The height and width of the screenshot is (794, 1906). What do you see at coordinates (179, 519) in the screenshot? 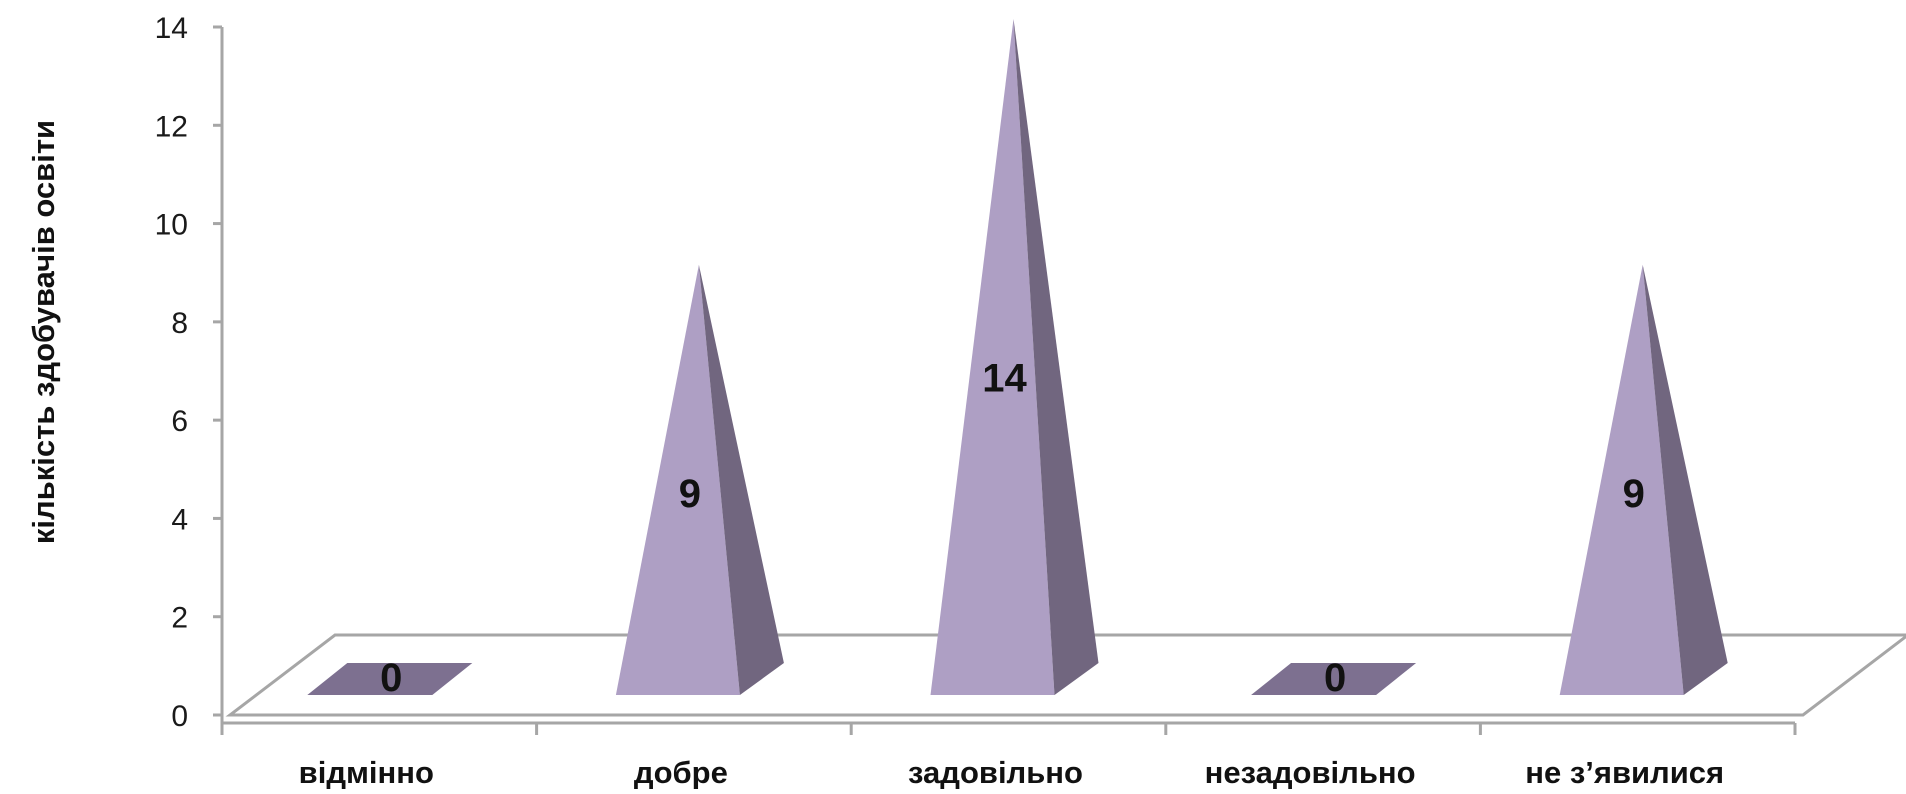
I see `y-tick-label: 4` at bounding box center [179, 519].